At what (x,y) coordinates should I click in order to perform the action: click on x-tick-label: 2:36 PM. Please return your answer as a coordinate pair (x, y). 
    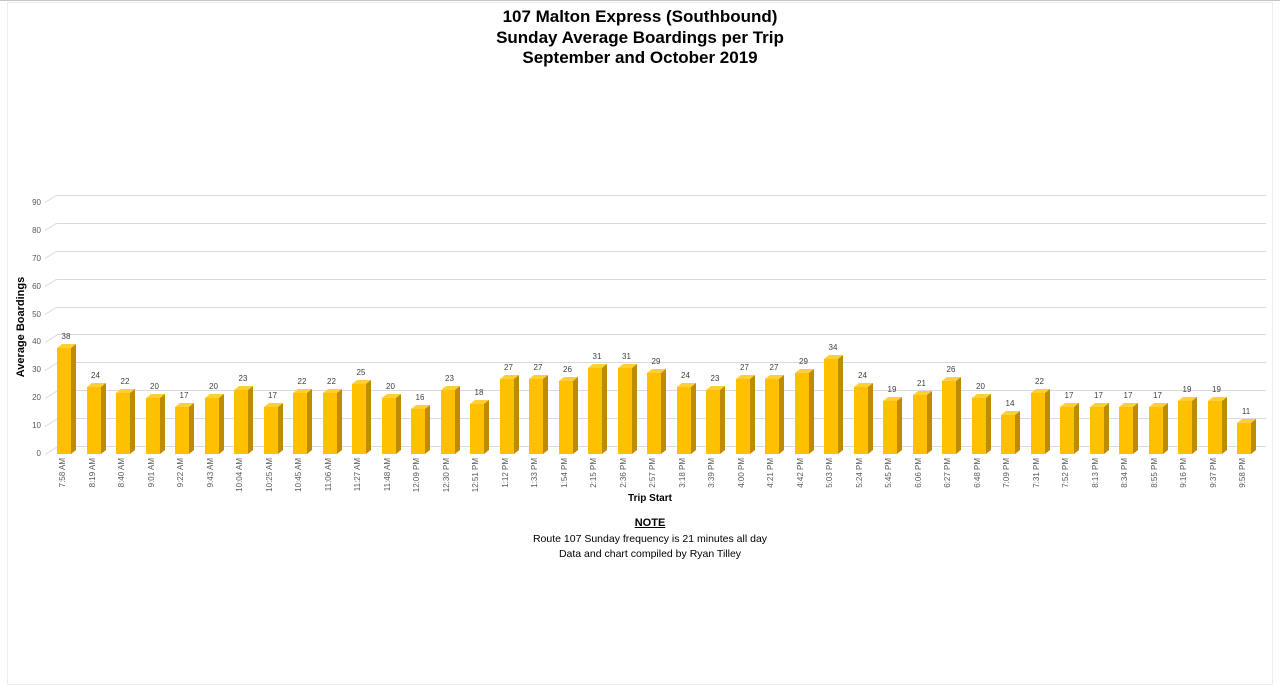
    Looking at the image, I should click on (623, 473).